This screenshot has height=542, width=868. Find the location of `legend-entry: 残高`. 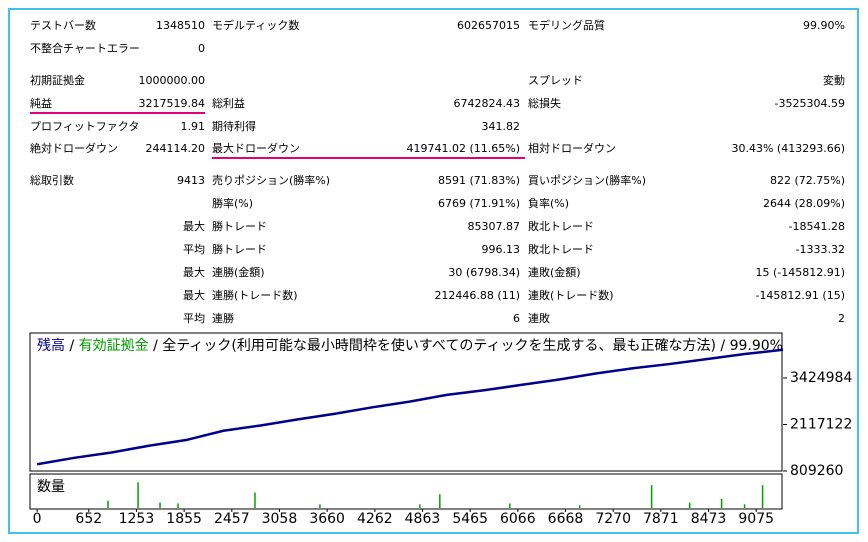

legend-entry: 残高 is located at coordinates (51, 345).